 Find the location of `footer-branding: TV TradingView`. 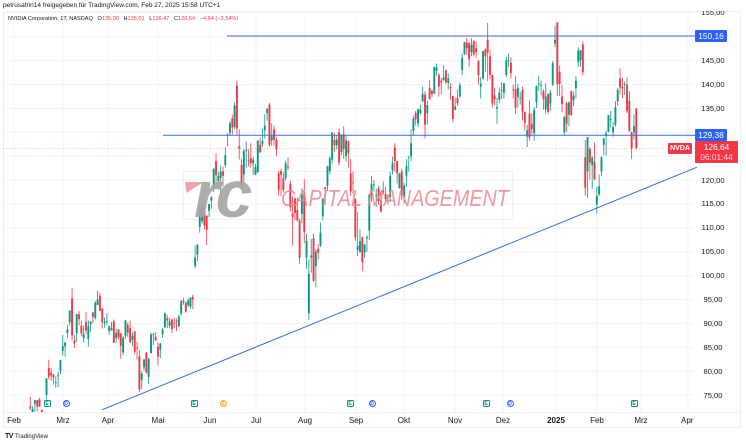

footer-branding: TV TradingView is located at coordinates (26, 437).